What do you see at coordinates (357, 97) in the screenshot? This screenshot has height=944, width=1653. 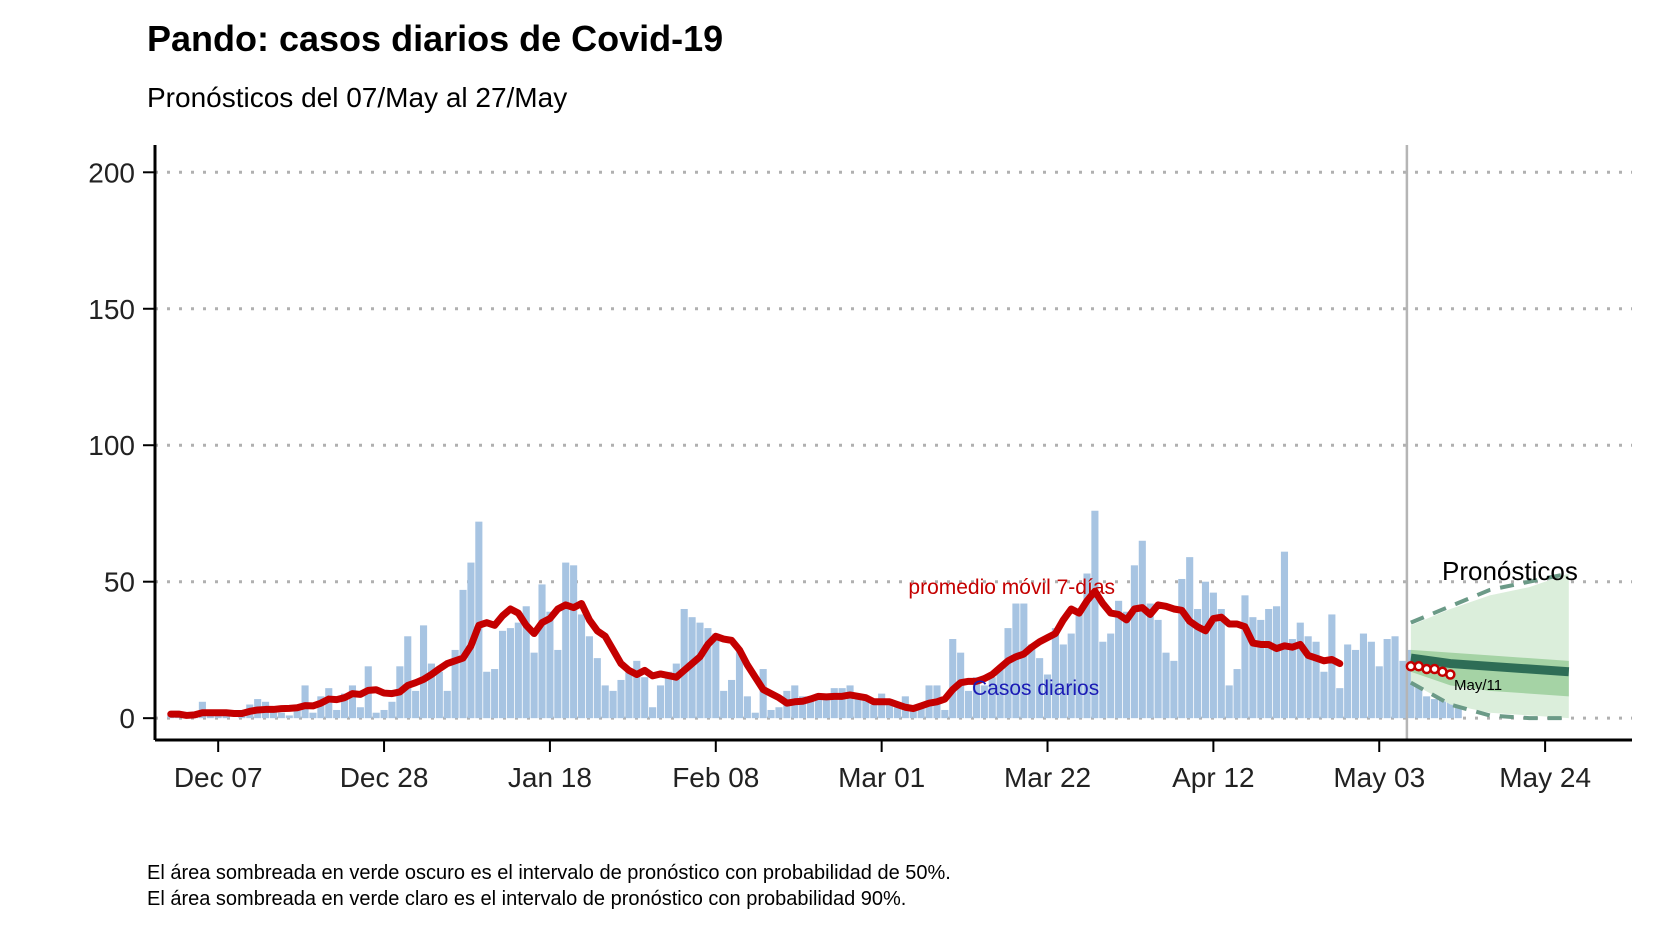 I see `chart-subtitle: Pronósticos del 07/May al 27/May` at bounding box center [357, 97].